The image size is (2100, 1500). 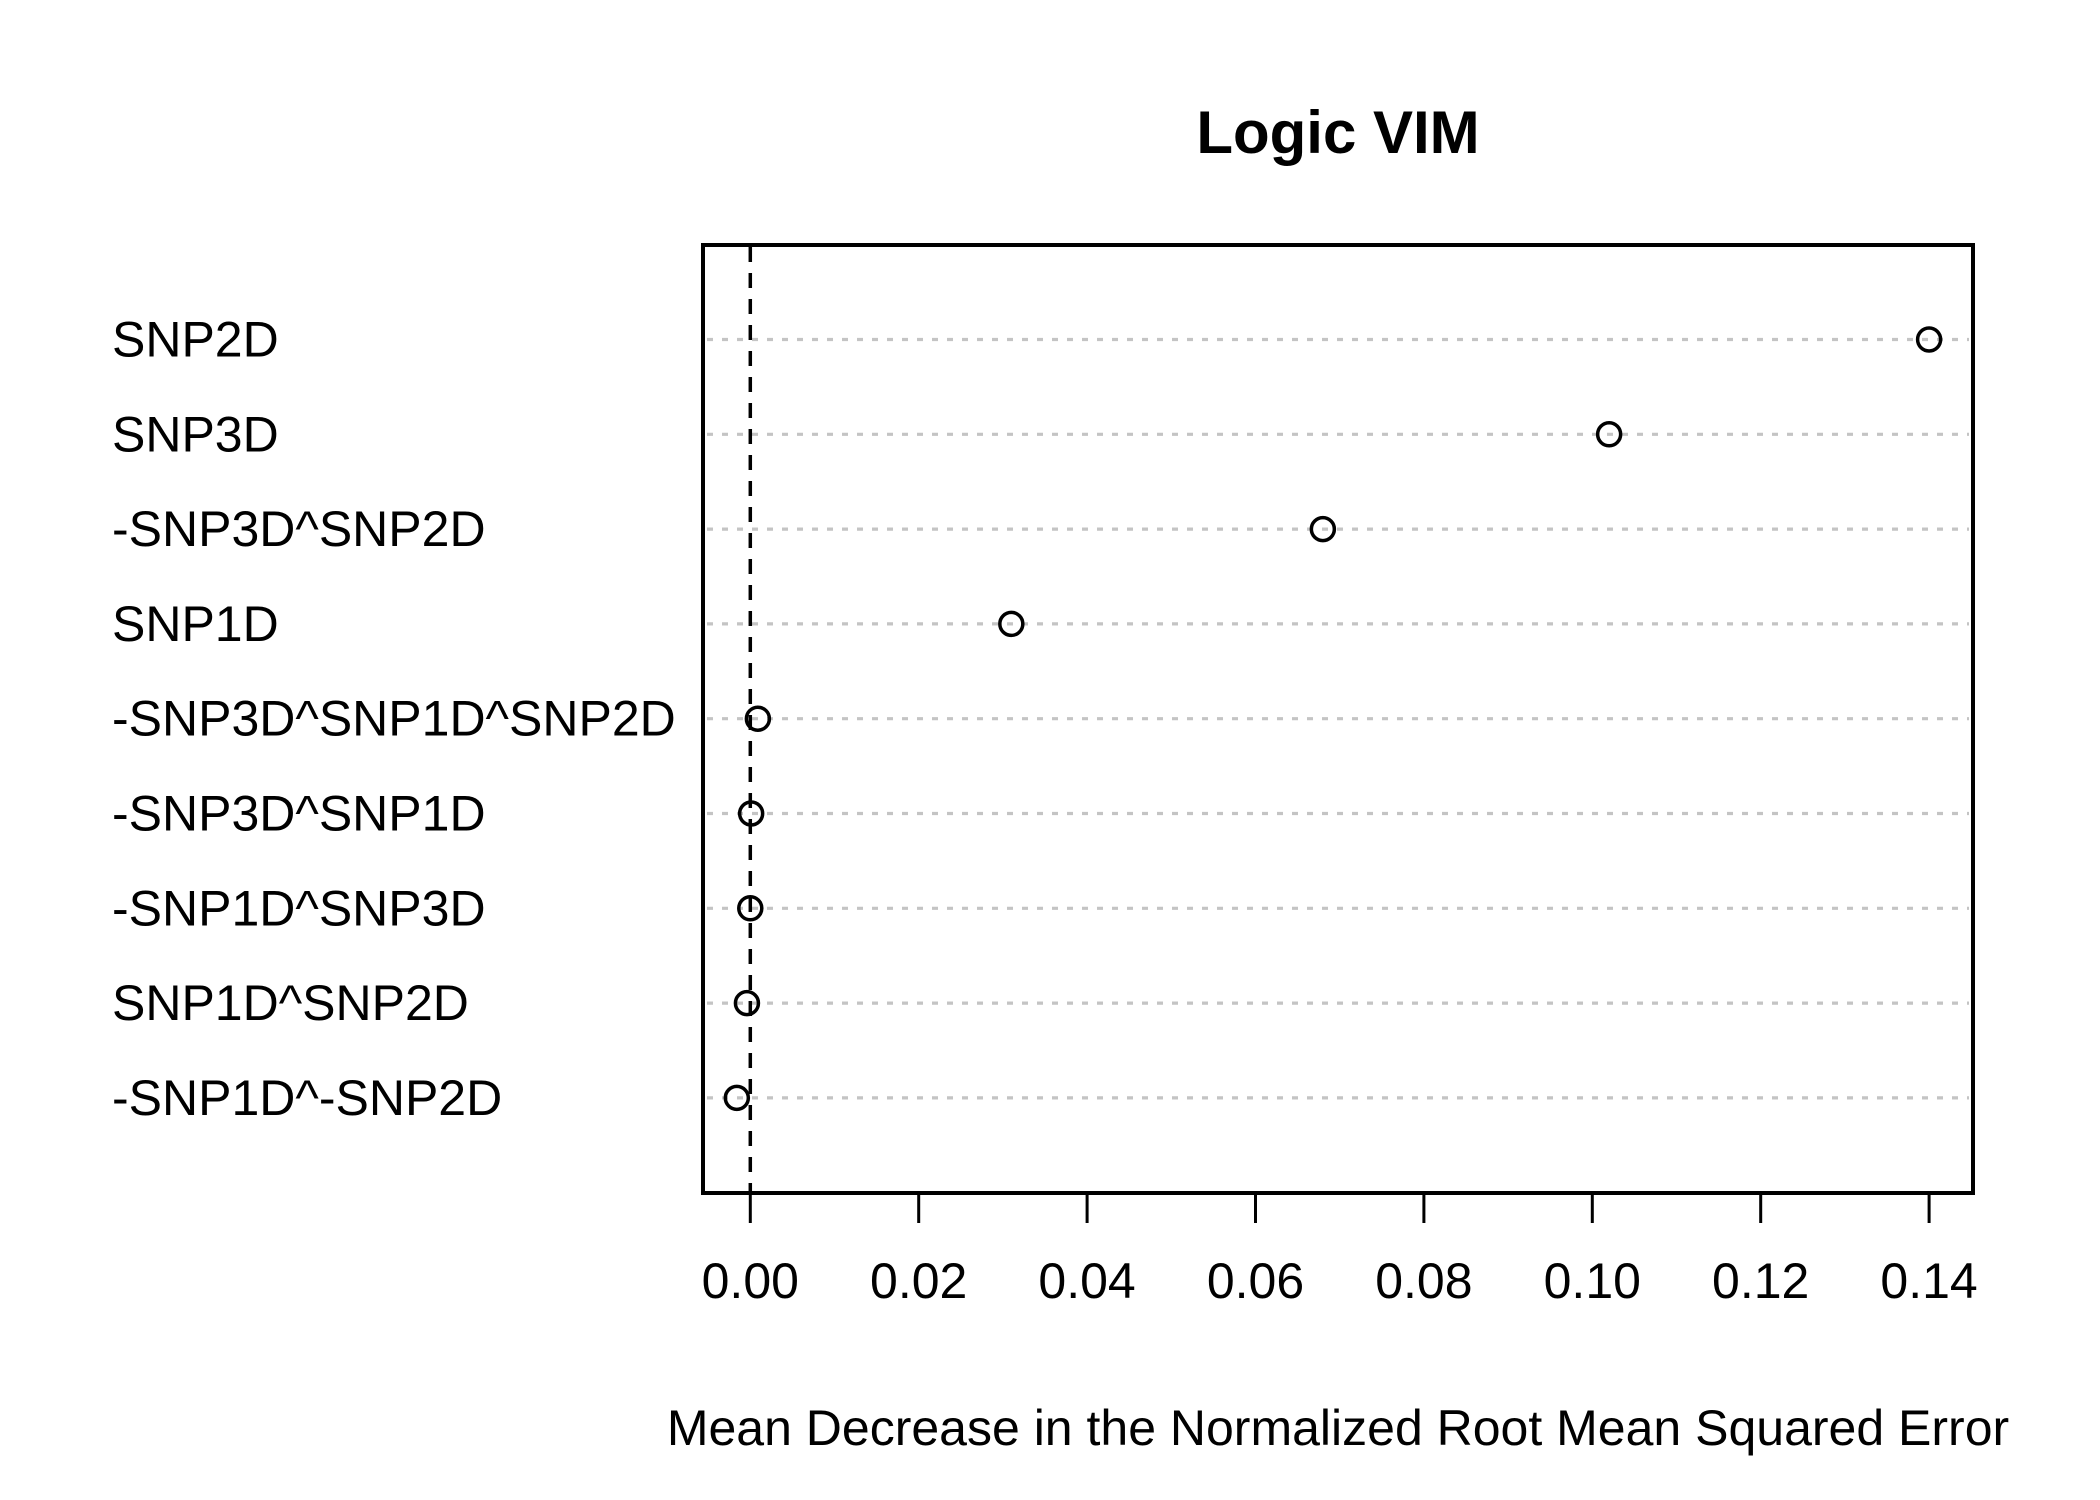 I want to click on y-axis-label: SNP2D, so click(x=195, y=340).